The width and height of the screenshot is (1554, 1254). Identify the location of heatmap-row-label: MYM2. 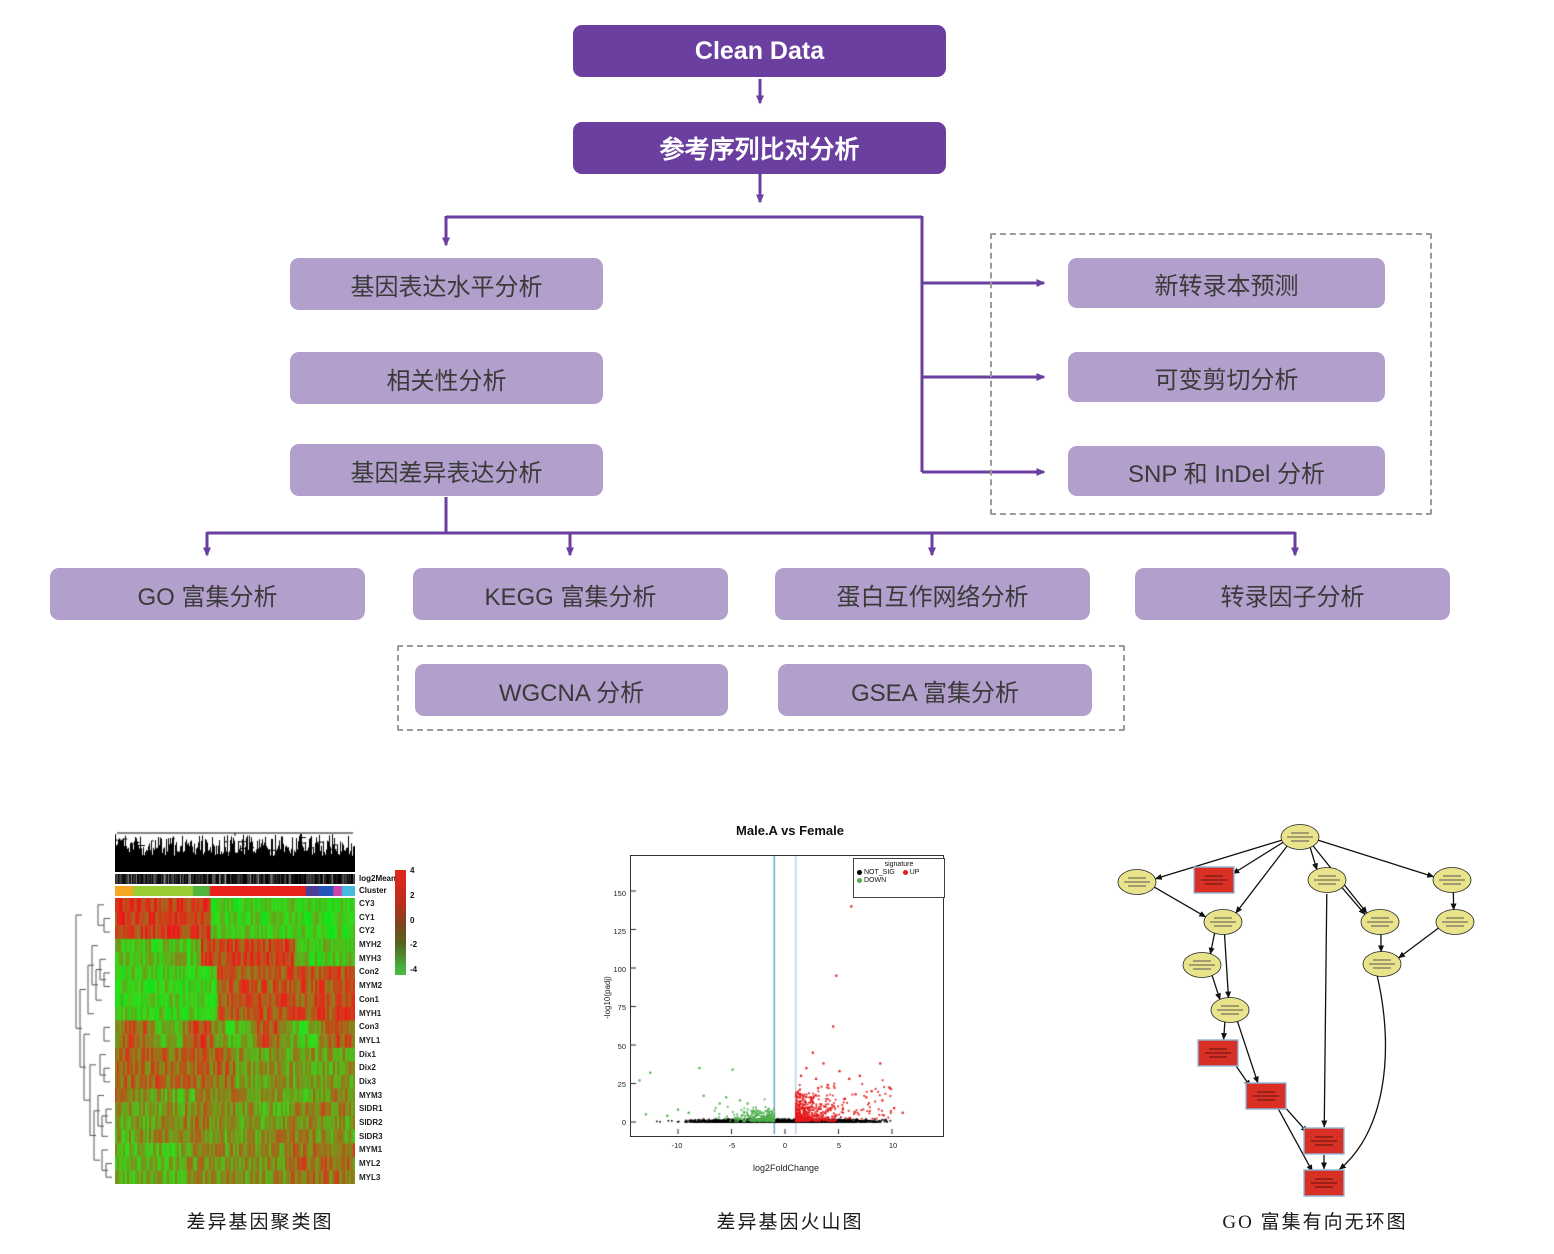
(371, 986).